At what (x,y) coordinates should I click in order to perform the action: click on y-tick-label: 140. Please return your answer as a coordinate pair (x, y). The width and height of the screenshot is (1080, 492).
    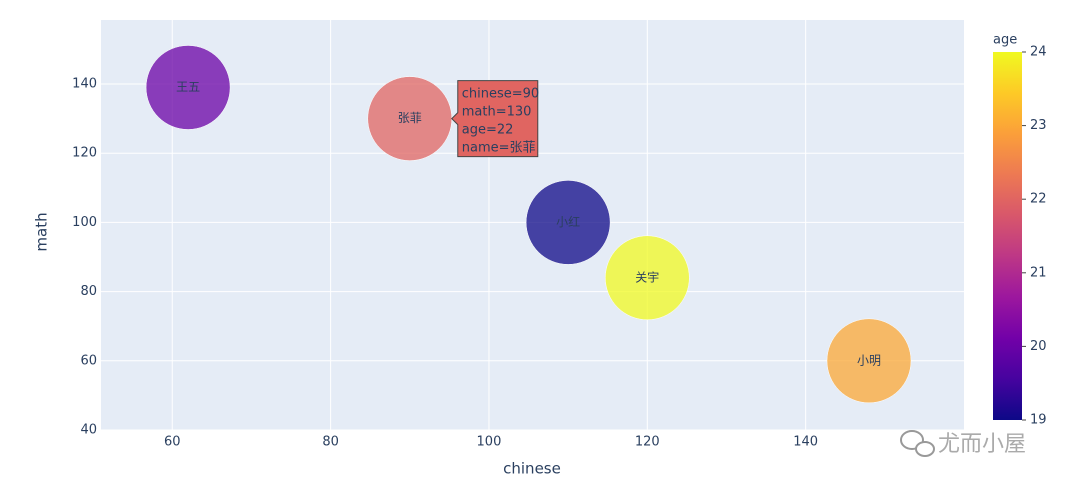
    Looking at the image, I should click on (84, 84).